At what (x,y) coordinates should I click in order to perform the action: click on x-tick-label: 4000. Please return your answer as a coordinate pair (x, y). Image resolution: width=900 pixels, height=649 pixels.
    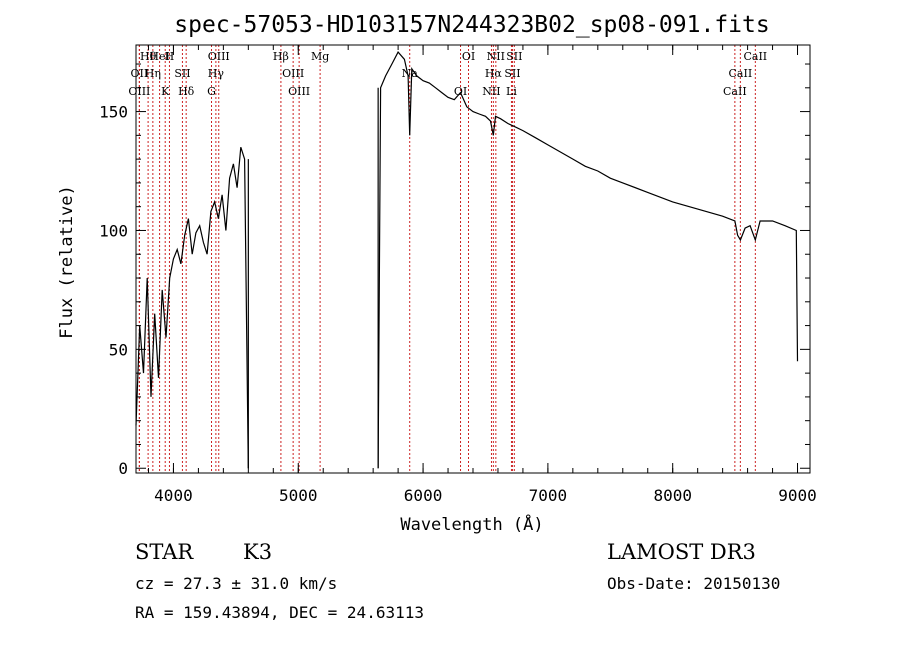
    Looking at the image, I should click on (173, 495).